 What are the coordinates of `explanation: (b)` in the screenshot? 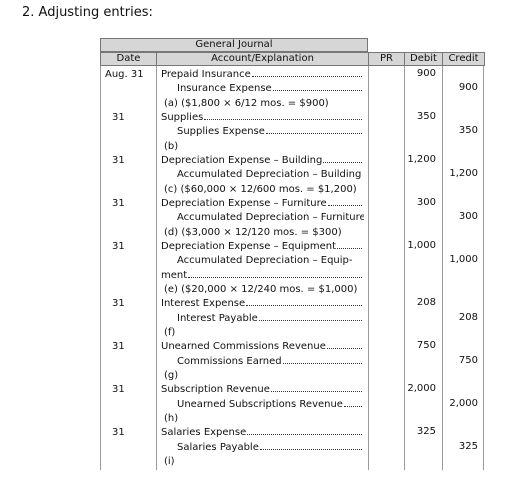 It's located at (171, 146).